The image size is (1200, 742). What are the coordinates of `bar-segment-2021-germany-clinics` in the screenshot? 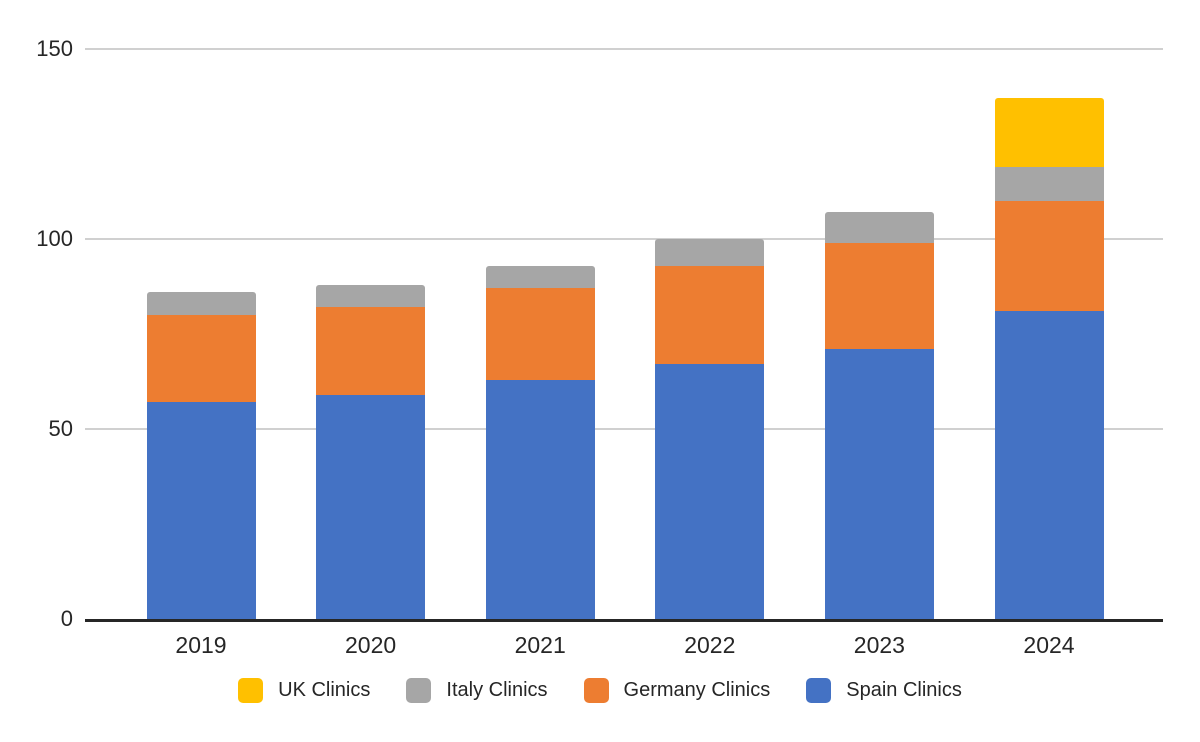 It's located at (540, 334).